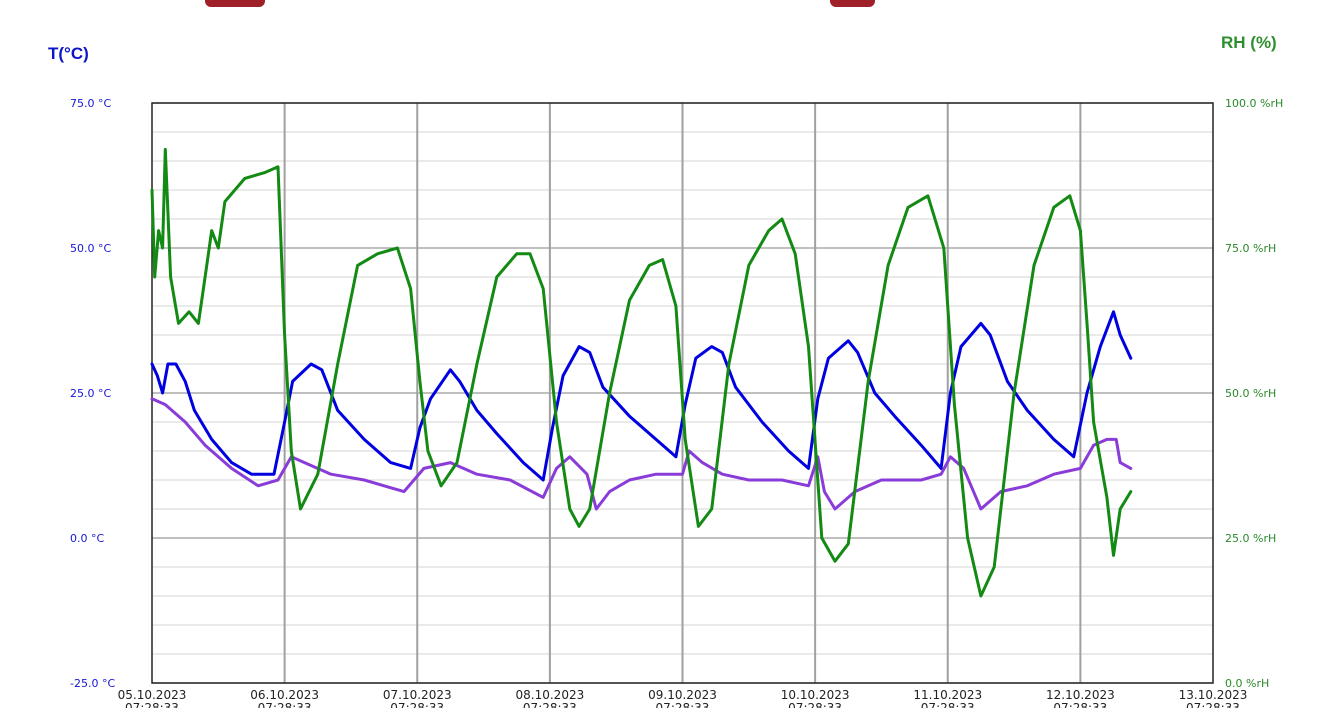 The height and width of the screenshot is (708, 1321). I want to click on x-tick-date: 08.10.2023, so click(550, 695).